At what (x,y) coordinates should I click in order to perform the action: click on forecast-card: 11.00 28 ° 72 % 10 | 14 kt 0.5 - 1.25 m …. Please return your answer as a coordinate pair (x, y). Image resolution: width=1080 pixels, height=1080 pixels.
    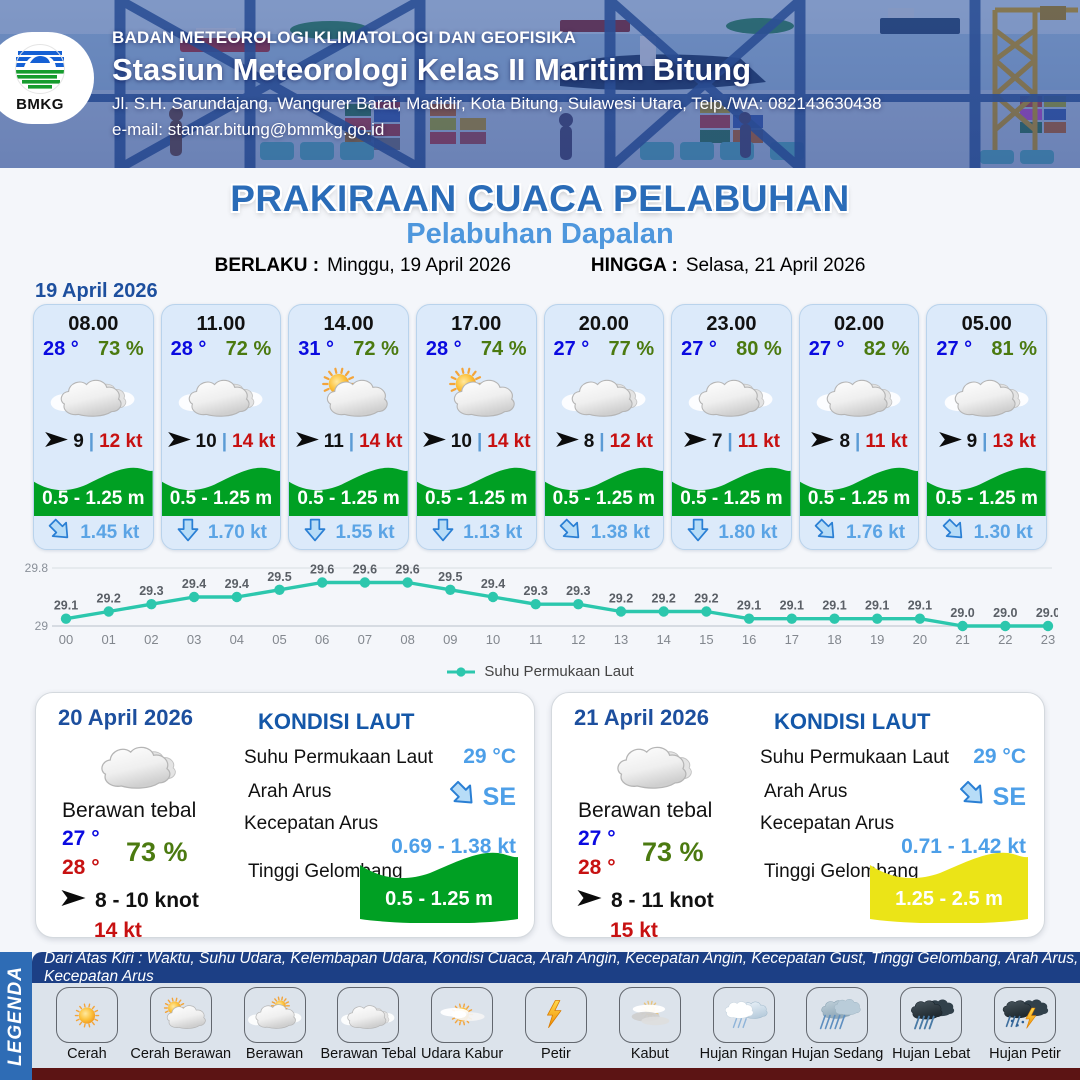
    Looking at the image, I should click on (221, 427).